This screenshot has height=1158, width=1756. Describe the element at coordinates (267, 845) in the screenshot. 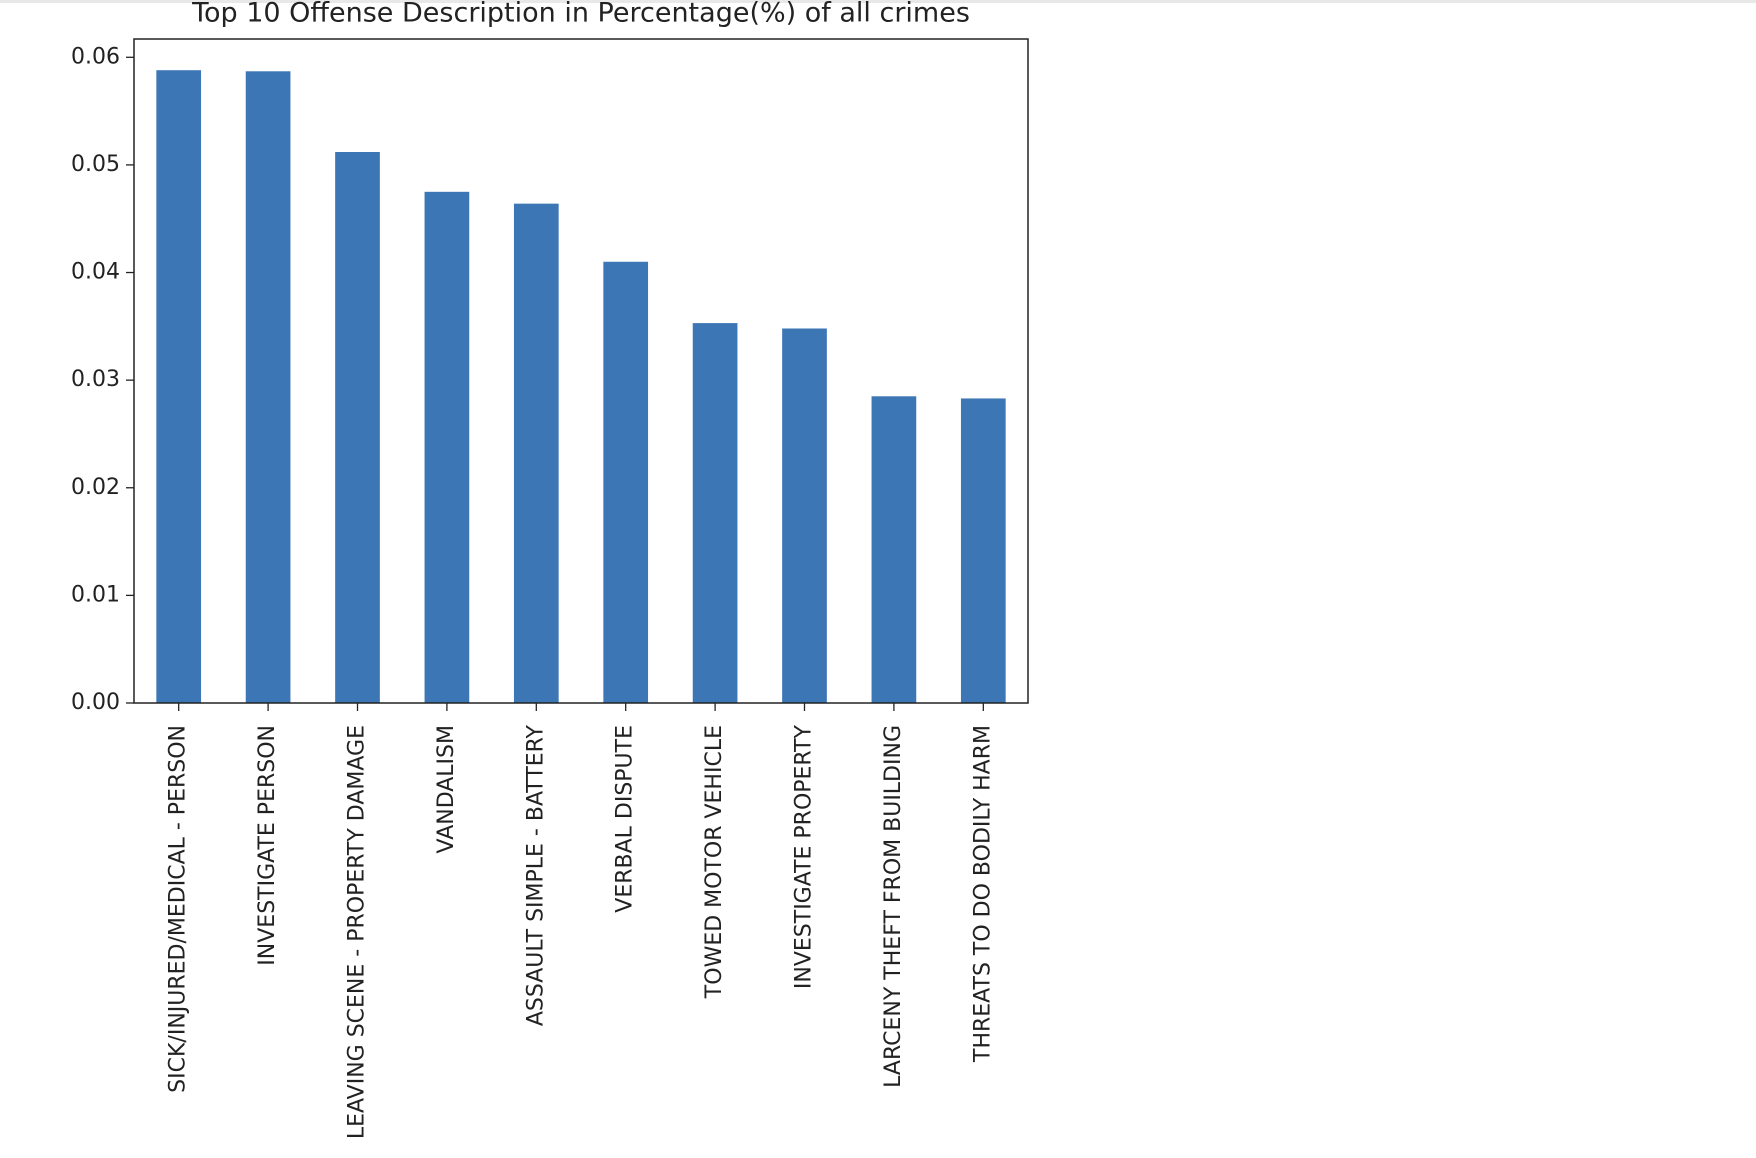

I see `x-tick-label: INVESTIGATE PERSON` at that location.